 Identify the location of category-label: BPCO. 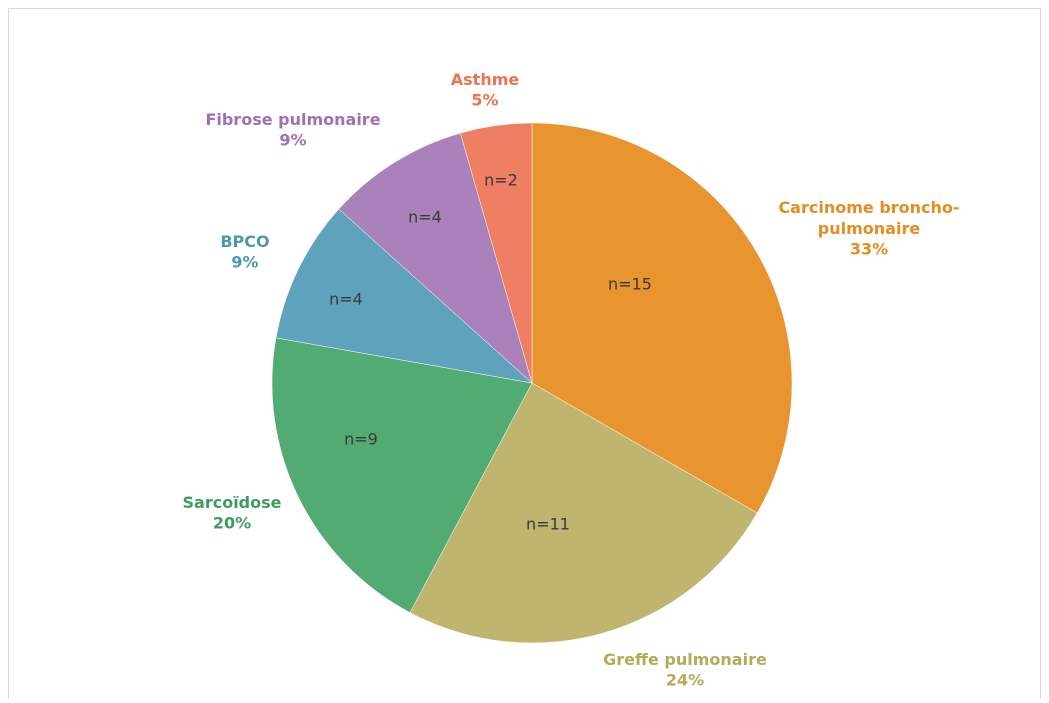
(244, 241).